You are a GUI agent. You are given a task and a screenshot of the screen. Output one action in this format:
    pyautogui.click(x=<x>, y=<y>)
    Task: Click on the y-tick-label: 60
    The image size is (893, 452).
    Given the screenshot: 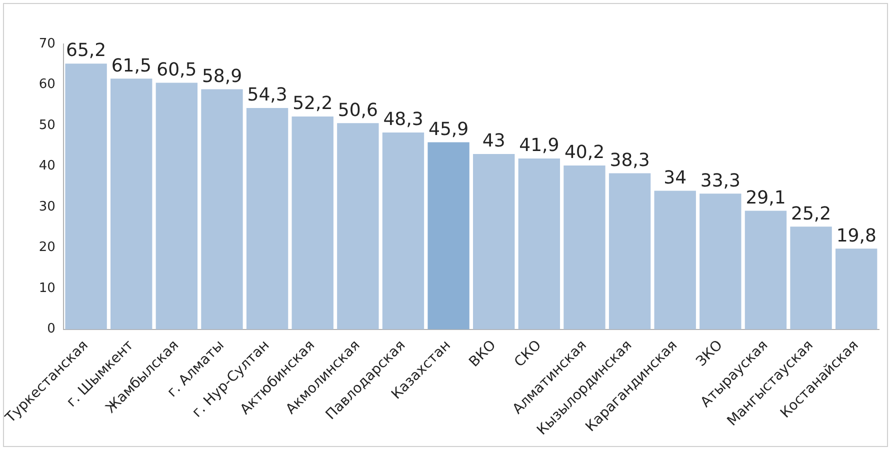 What is the action you would take?
    pyautogui.click(x=47, y=84)
    